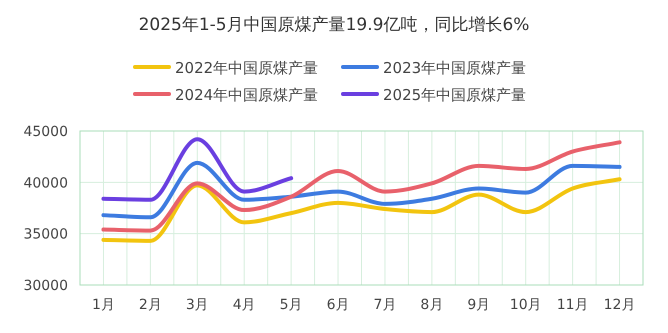 The image size is (668, 333). I want to click on x-tick-label: 1月, so click(103, 305).